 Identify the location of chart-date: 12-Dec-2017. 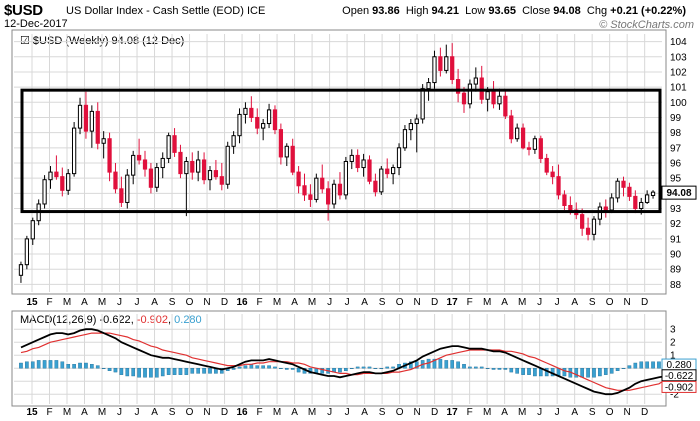
(36, 24).